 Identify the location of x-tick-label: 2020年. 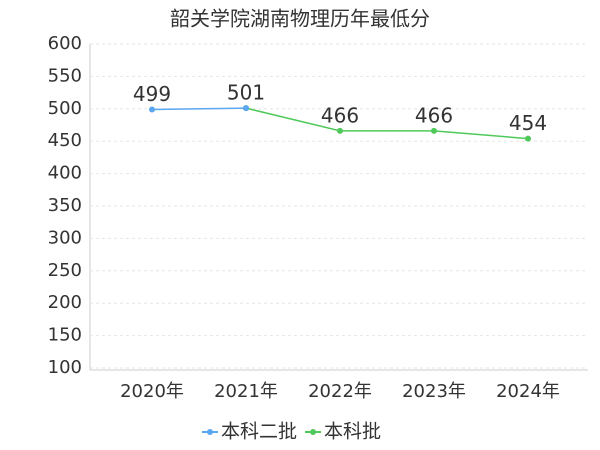
(152, 391).